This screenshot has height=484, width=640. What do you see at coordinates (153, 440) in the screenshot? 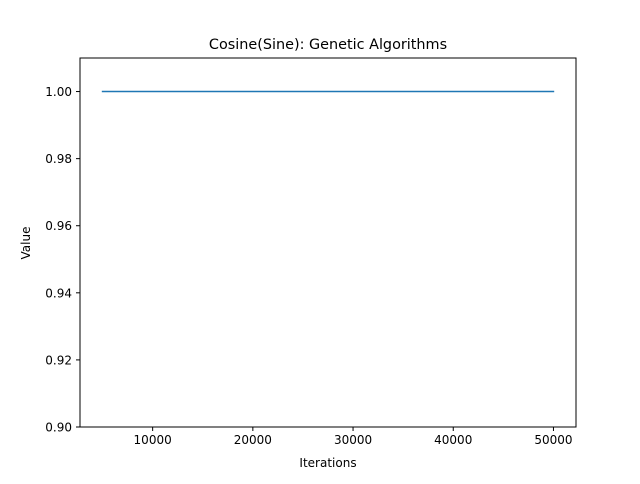
I see `x-tick-label: 10000` at bounding box center [153, 440].